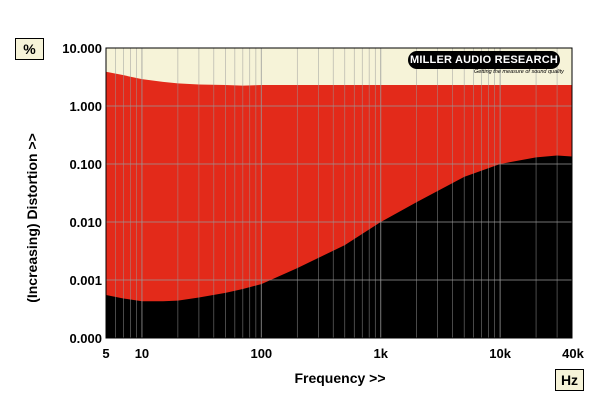  What do you see at coordinates (142, 353) in the screenshot?
I see `x-tick-label: 10` at bounding box center [142, 353].